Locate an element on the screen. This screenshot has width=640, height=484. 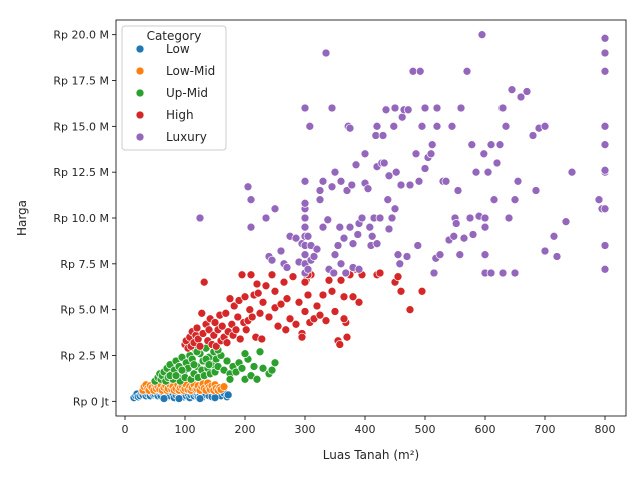
x-tick-label: 200 is located at coordinates (245, 429).